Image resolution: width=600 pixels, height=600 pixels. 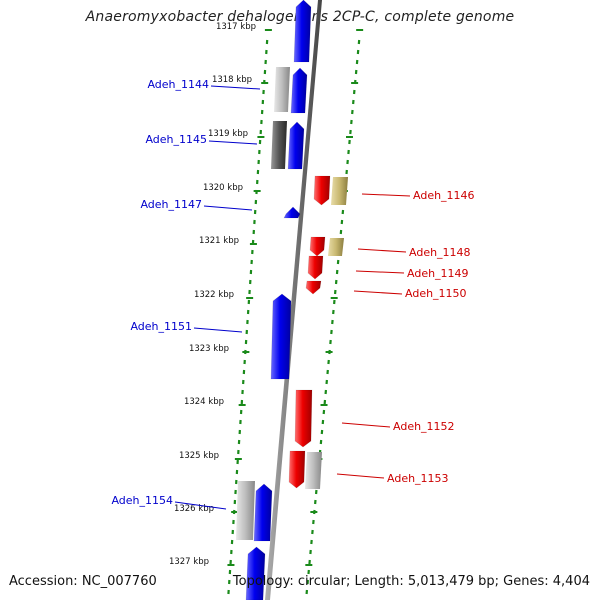 What do you see at coordinates (418, 478) in the screenshot?
I see `gene-label-reverse: Adeh_1153` at bounding box center [418, 478].